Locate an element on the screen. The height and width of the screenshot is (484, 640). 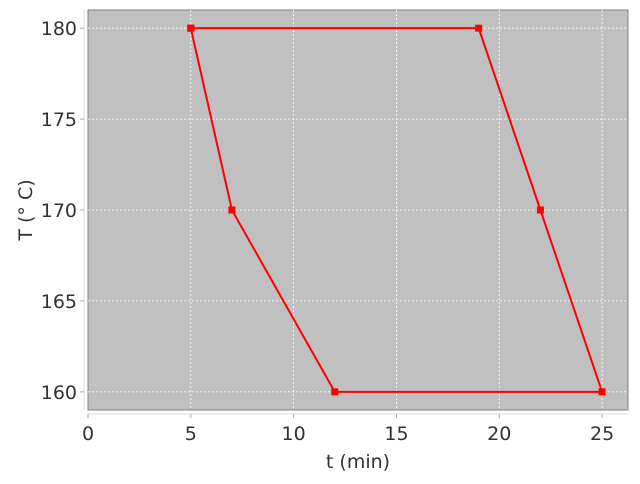
y-tick-label: 160 is located at coordinates (59, 393).